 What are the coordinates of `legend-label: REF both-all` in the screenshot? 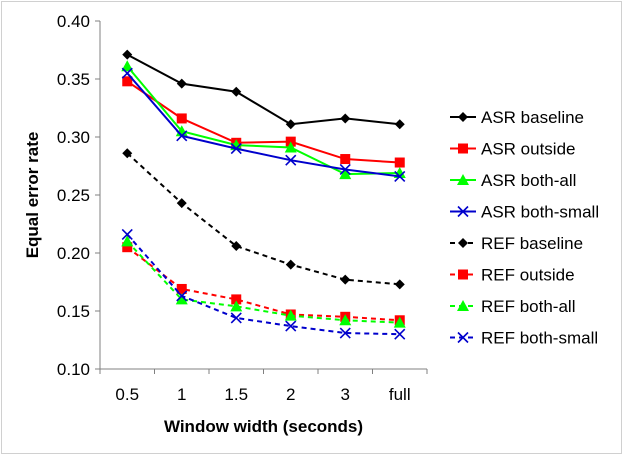 It's located at (528, 306).